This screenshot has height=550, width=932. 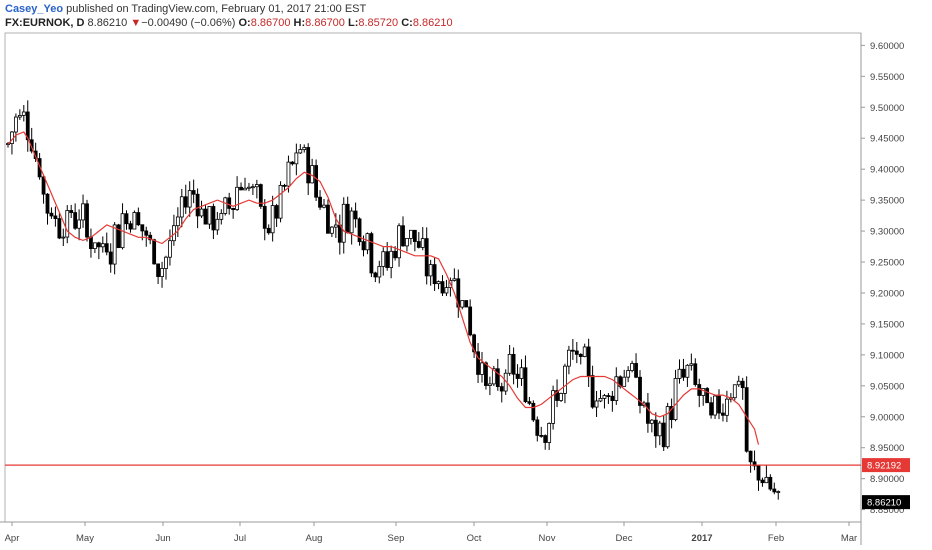 I want to click on price-tick-label: 9.35000, so click(x=887, y=201).